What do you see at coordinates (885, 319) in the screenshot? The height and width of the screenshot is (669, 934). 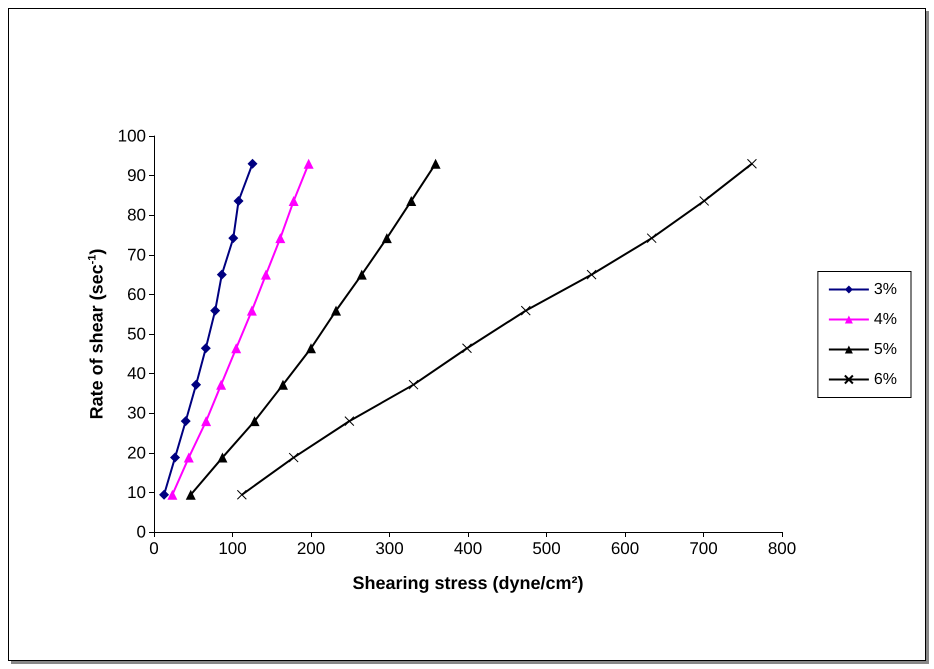 I see `legend-label: 4%` at bounding box center [885, 319].